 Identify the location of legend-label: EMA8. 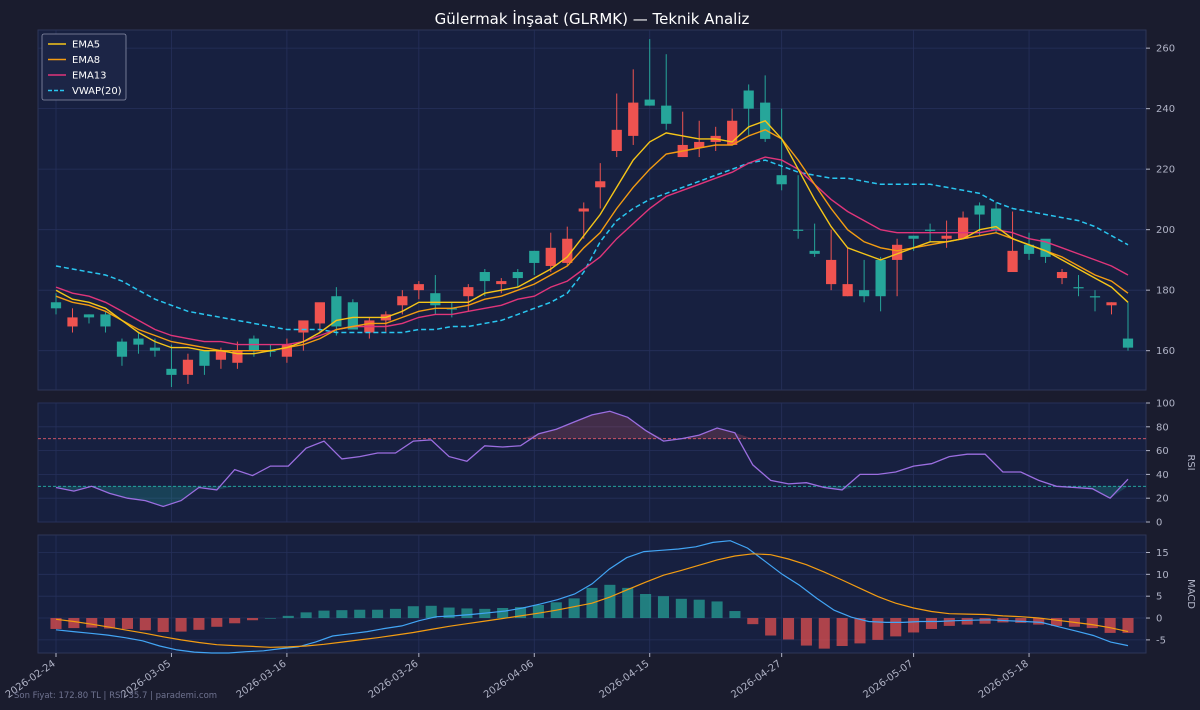
(86, 60).